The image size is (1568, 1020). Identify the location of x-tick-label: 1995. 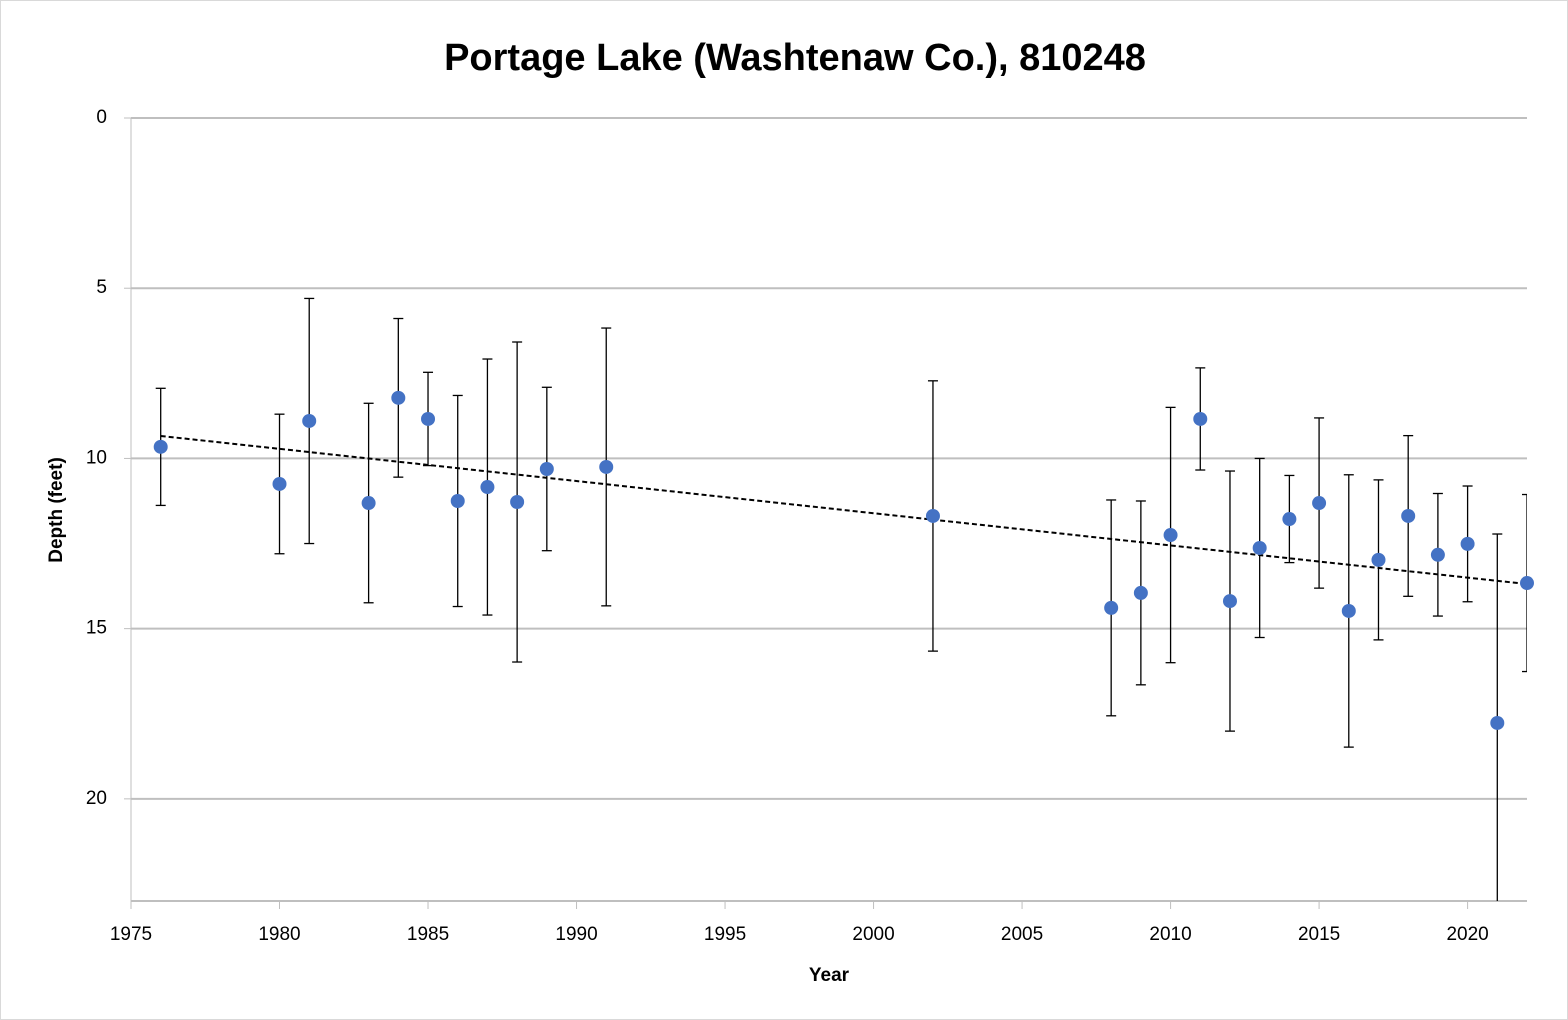
(725, 934).